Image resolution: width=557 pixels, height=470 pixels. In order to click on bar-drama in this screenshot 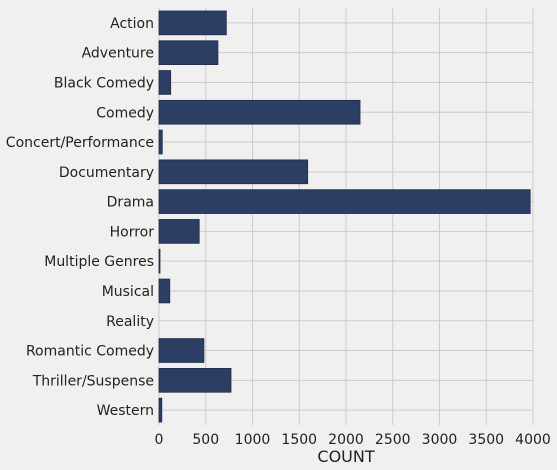, I will do `click(344, 201)`.